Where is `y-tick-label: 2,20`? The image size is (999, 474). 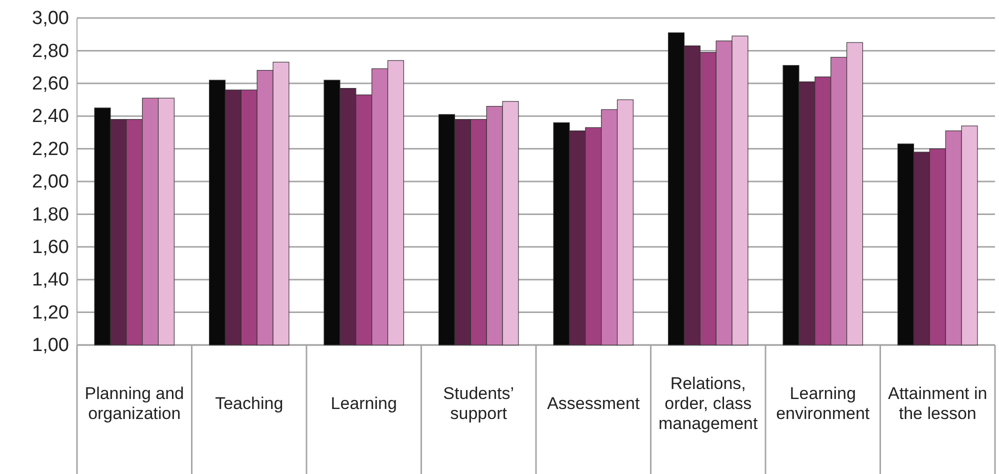 y-tick-label: 2,20 is located at coordinates (50, 149).